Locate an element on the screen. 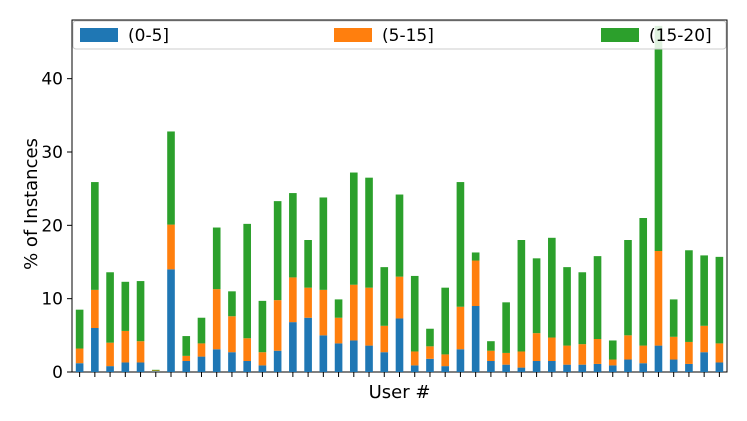  legend: (0-5] (5-15] (15-20] is located at coordinates (399, 35).